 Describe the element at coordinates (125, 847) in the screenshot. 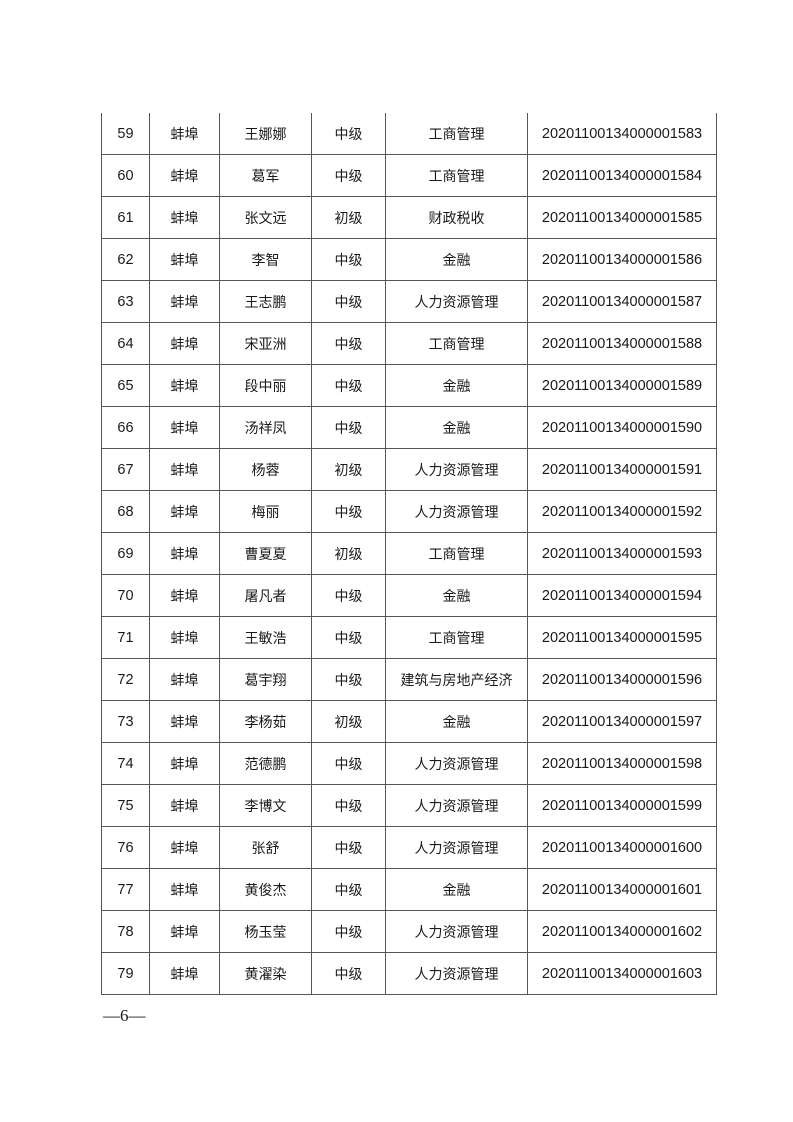

I see `row-number: 76` at that location.